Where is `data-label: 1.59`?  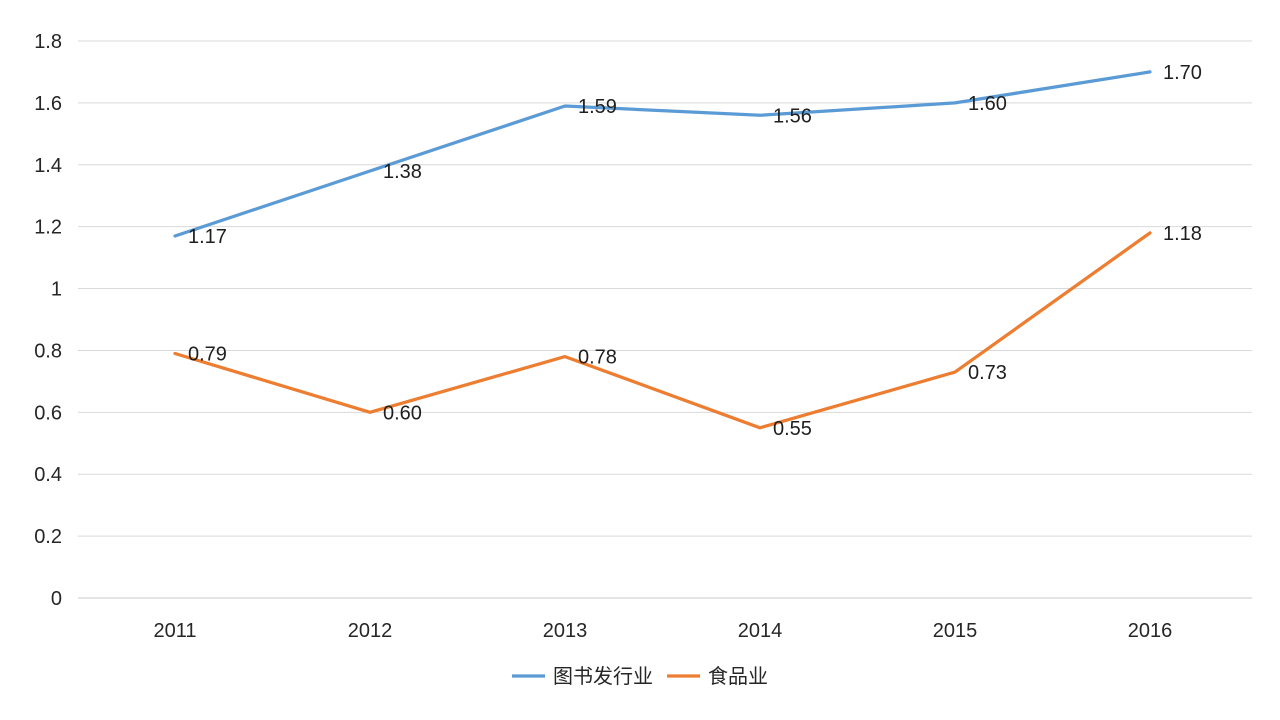
data-label: 1.59 is located at coordinates (597, 107).